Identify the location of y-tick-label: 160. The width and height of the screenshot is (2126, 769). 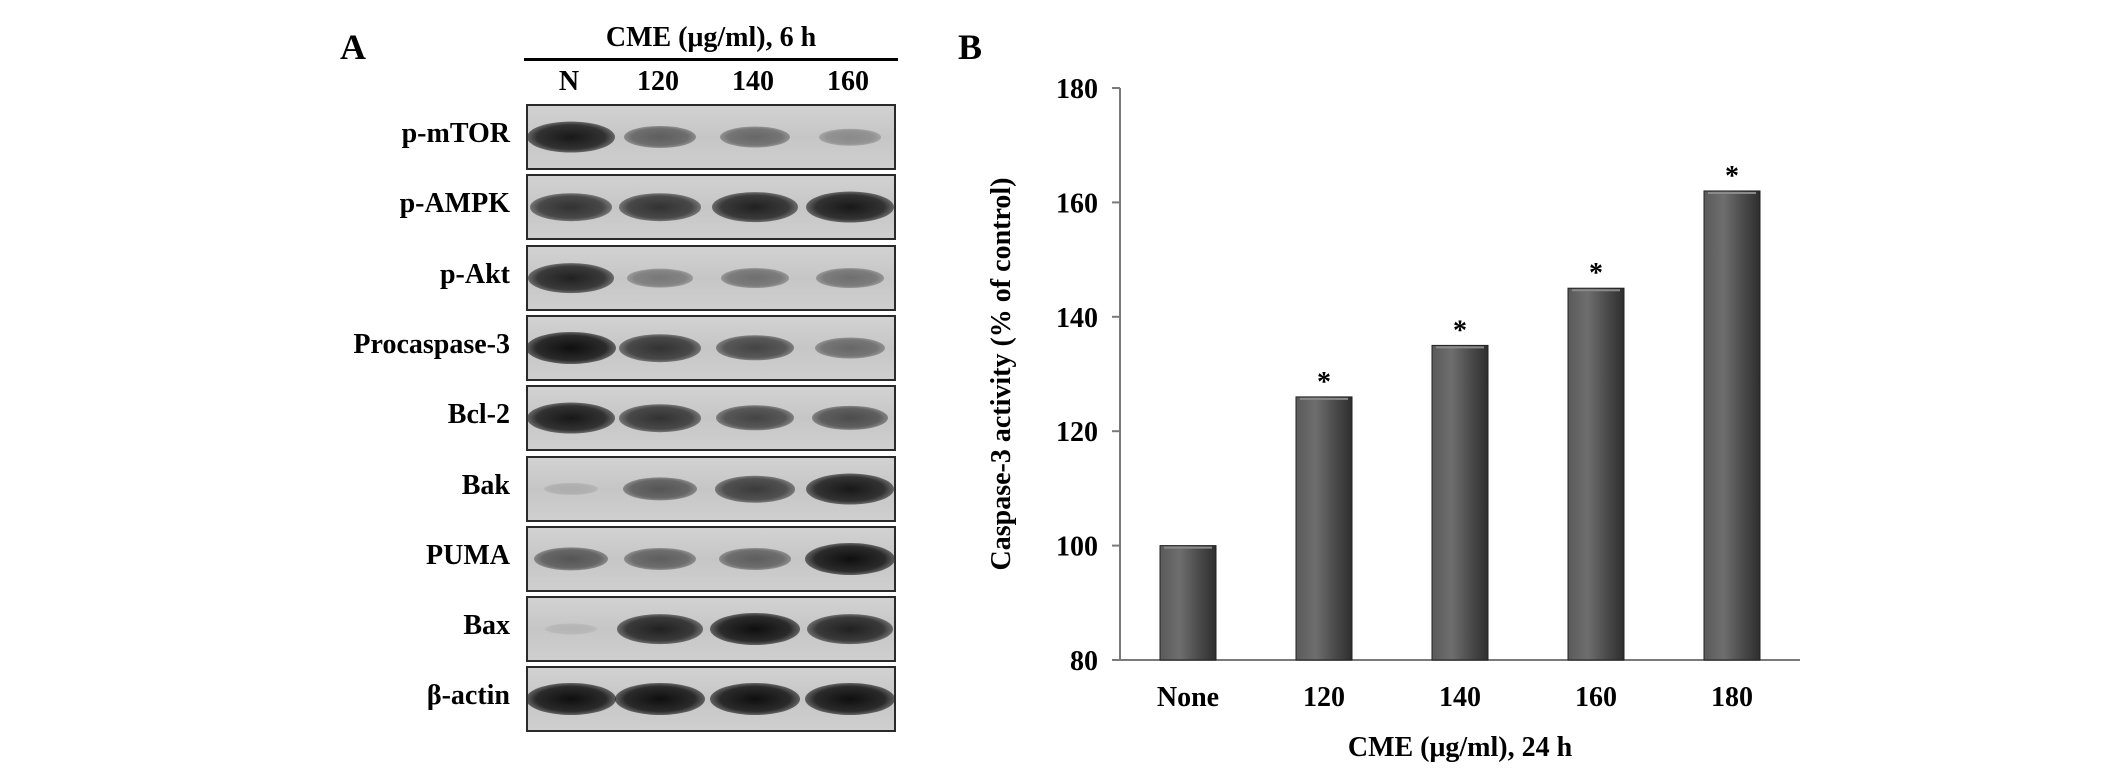
(1077, 203).